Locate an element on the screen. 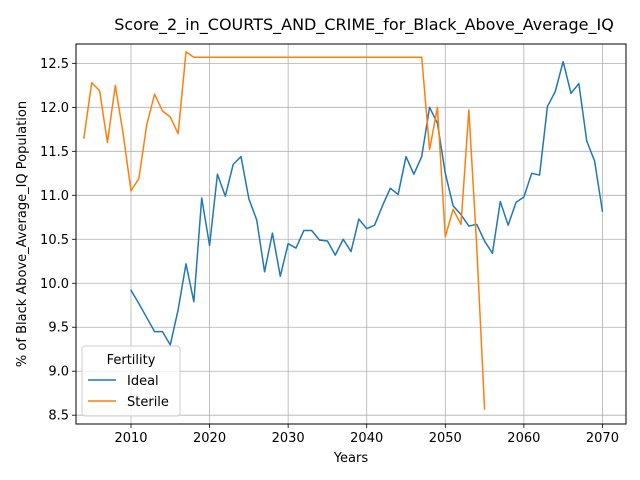  x-axis: 2010 2020 2030 2040 2050 2060 2070 is located at coordinates (366, 435).